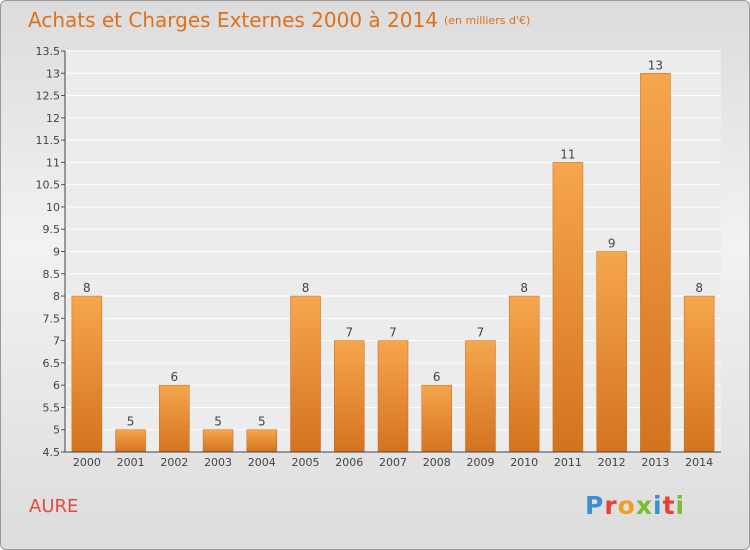  Describe the element at coordinates (48, 51) in the screenshot. I see `y-tick-label: 13.5` at that location.